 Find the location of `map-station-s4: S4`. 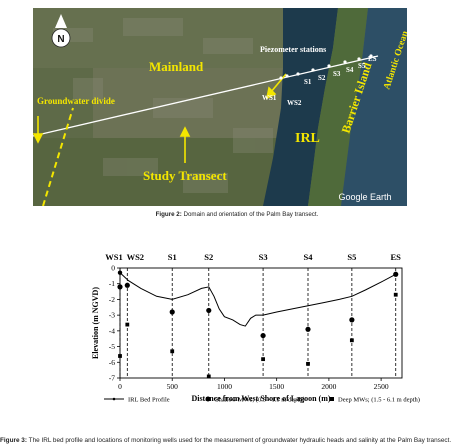

map-station-s4: S4 is located at coordinates (350, 70).